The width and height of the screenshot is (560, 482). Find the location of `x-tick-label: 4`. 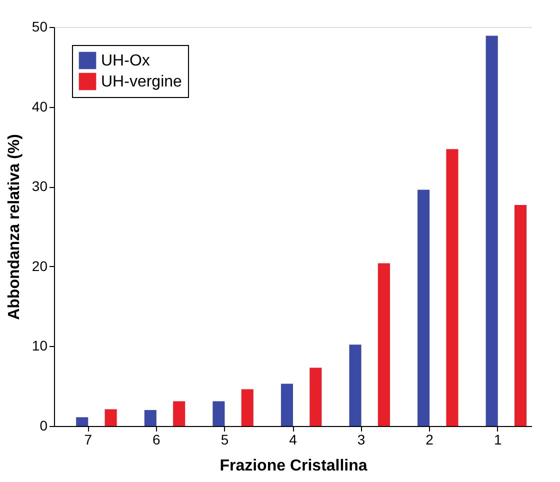

x-tick-label: 4 is located at coordinates (293, 440).